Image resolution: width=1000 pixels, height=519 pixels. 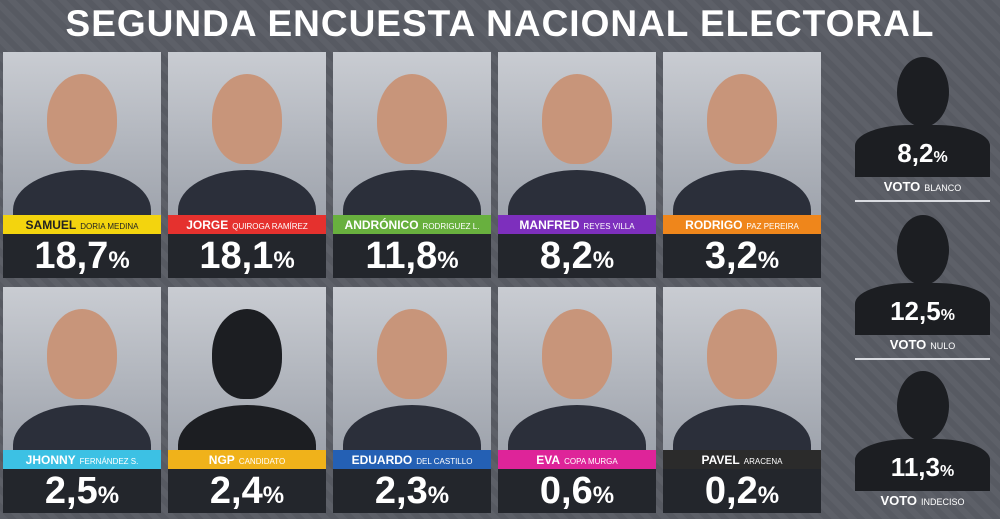 I want to click on name-banner: EVA COPA MURGA, so click(x=577, y=459).